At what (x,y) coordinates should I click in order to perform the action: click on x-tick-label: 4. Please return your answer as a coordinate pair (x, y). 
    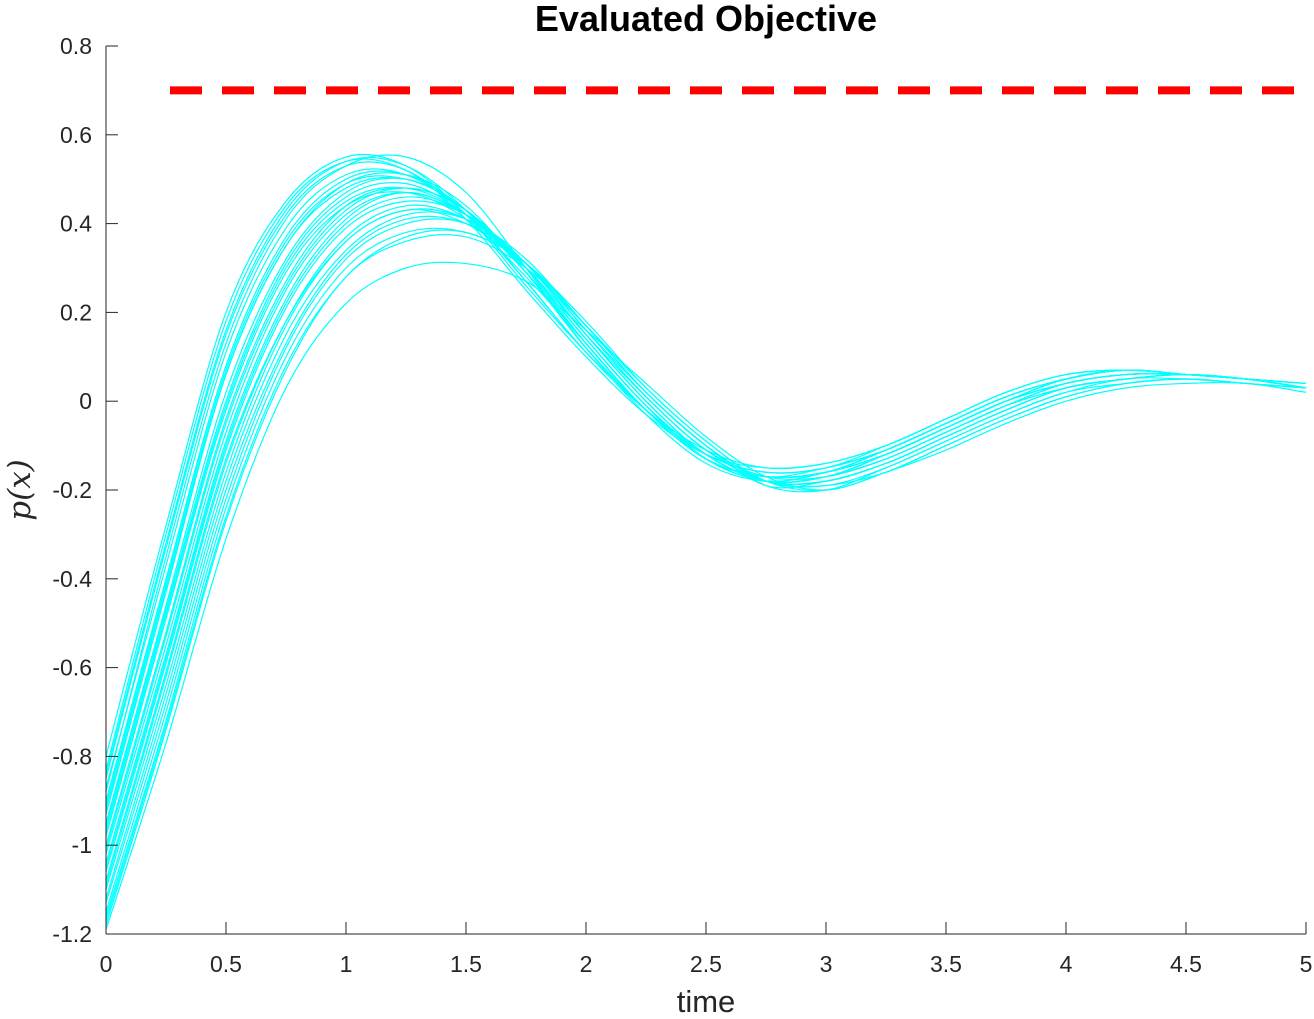
    Looking at the image, I should click on (1066, 964).